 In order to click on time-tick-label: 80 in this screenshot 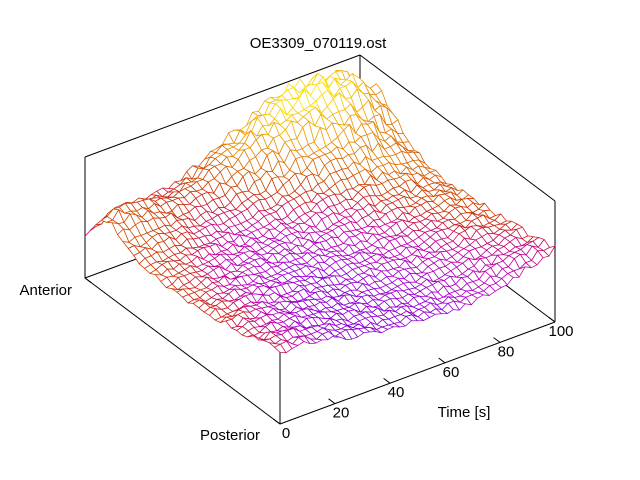, I will do `click(506, 351)`.